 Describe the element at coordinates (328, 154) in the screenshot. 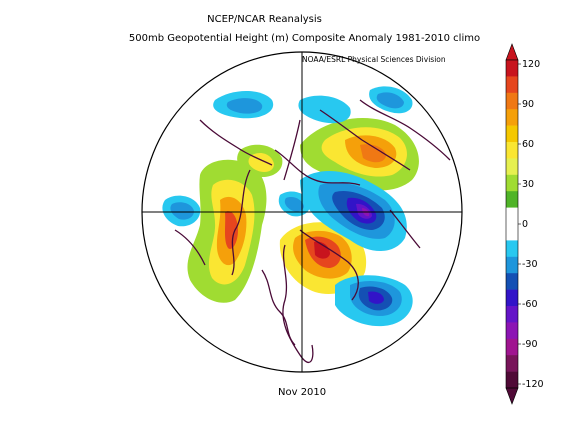

I see `siberia-positive` at that location.